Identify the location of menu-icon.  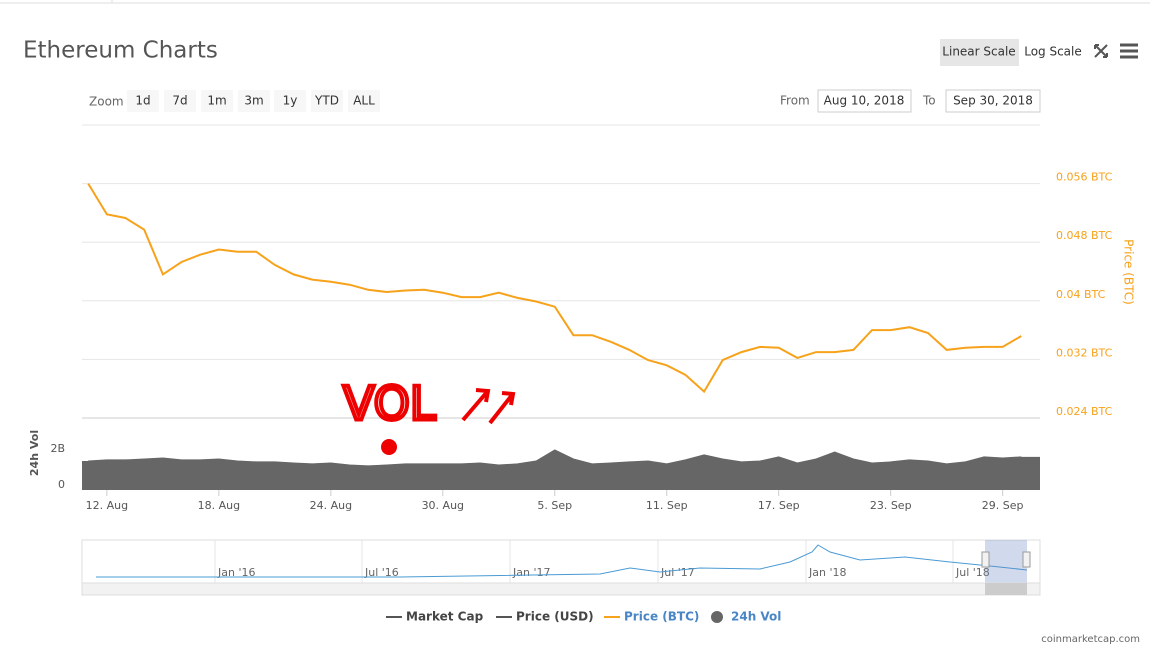
(1129, 51).